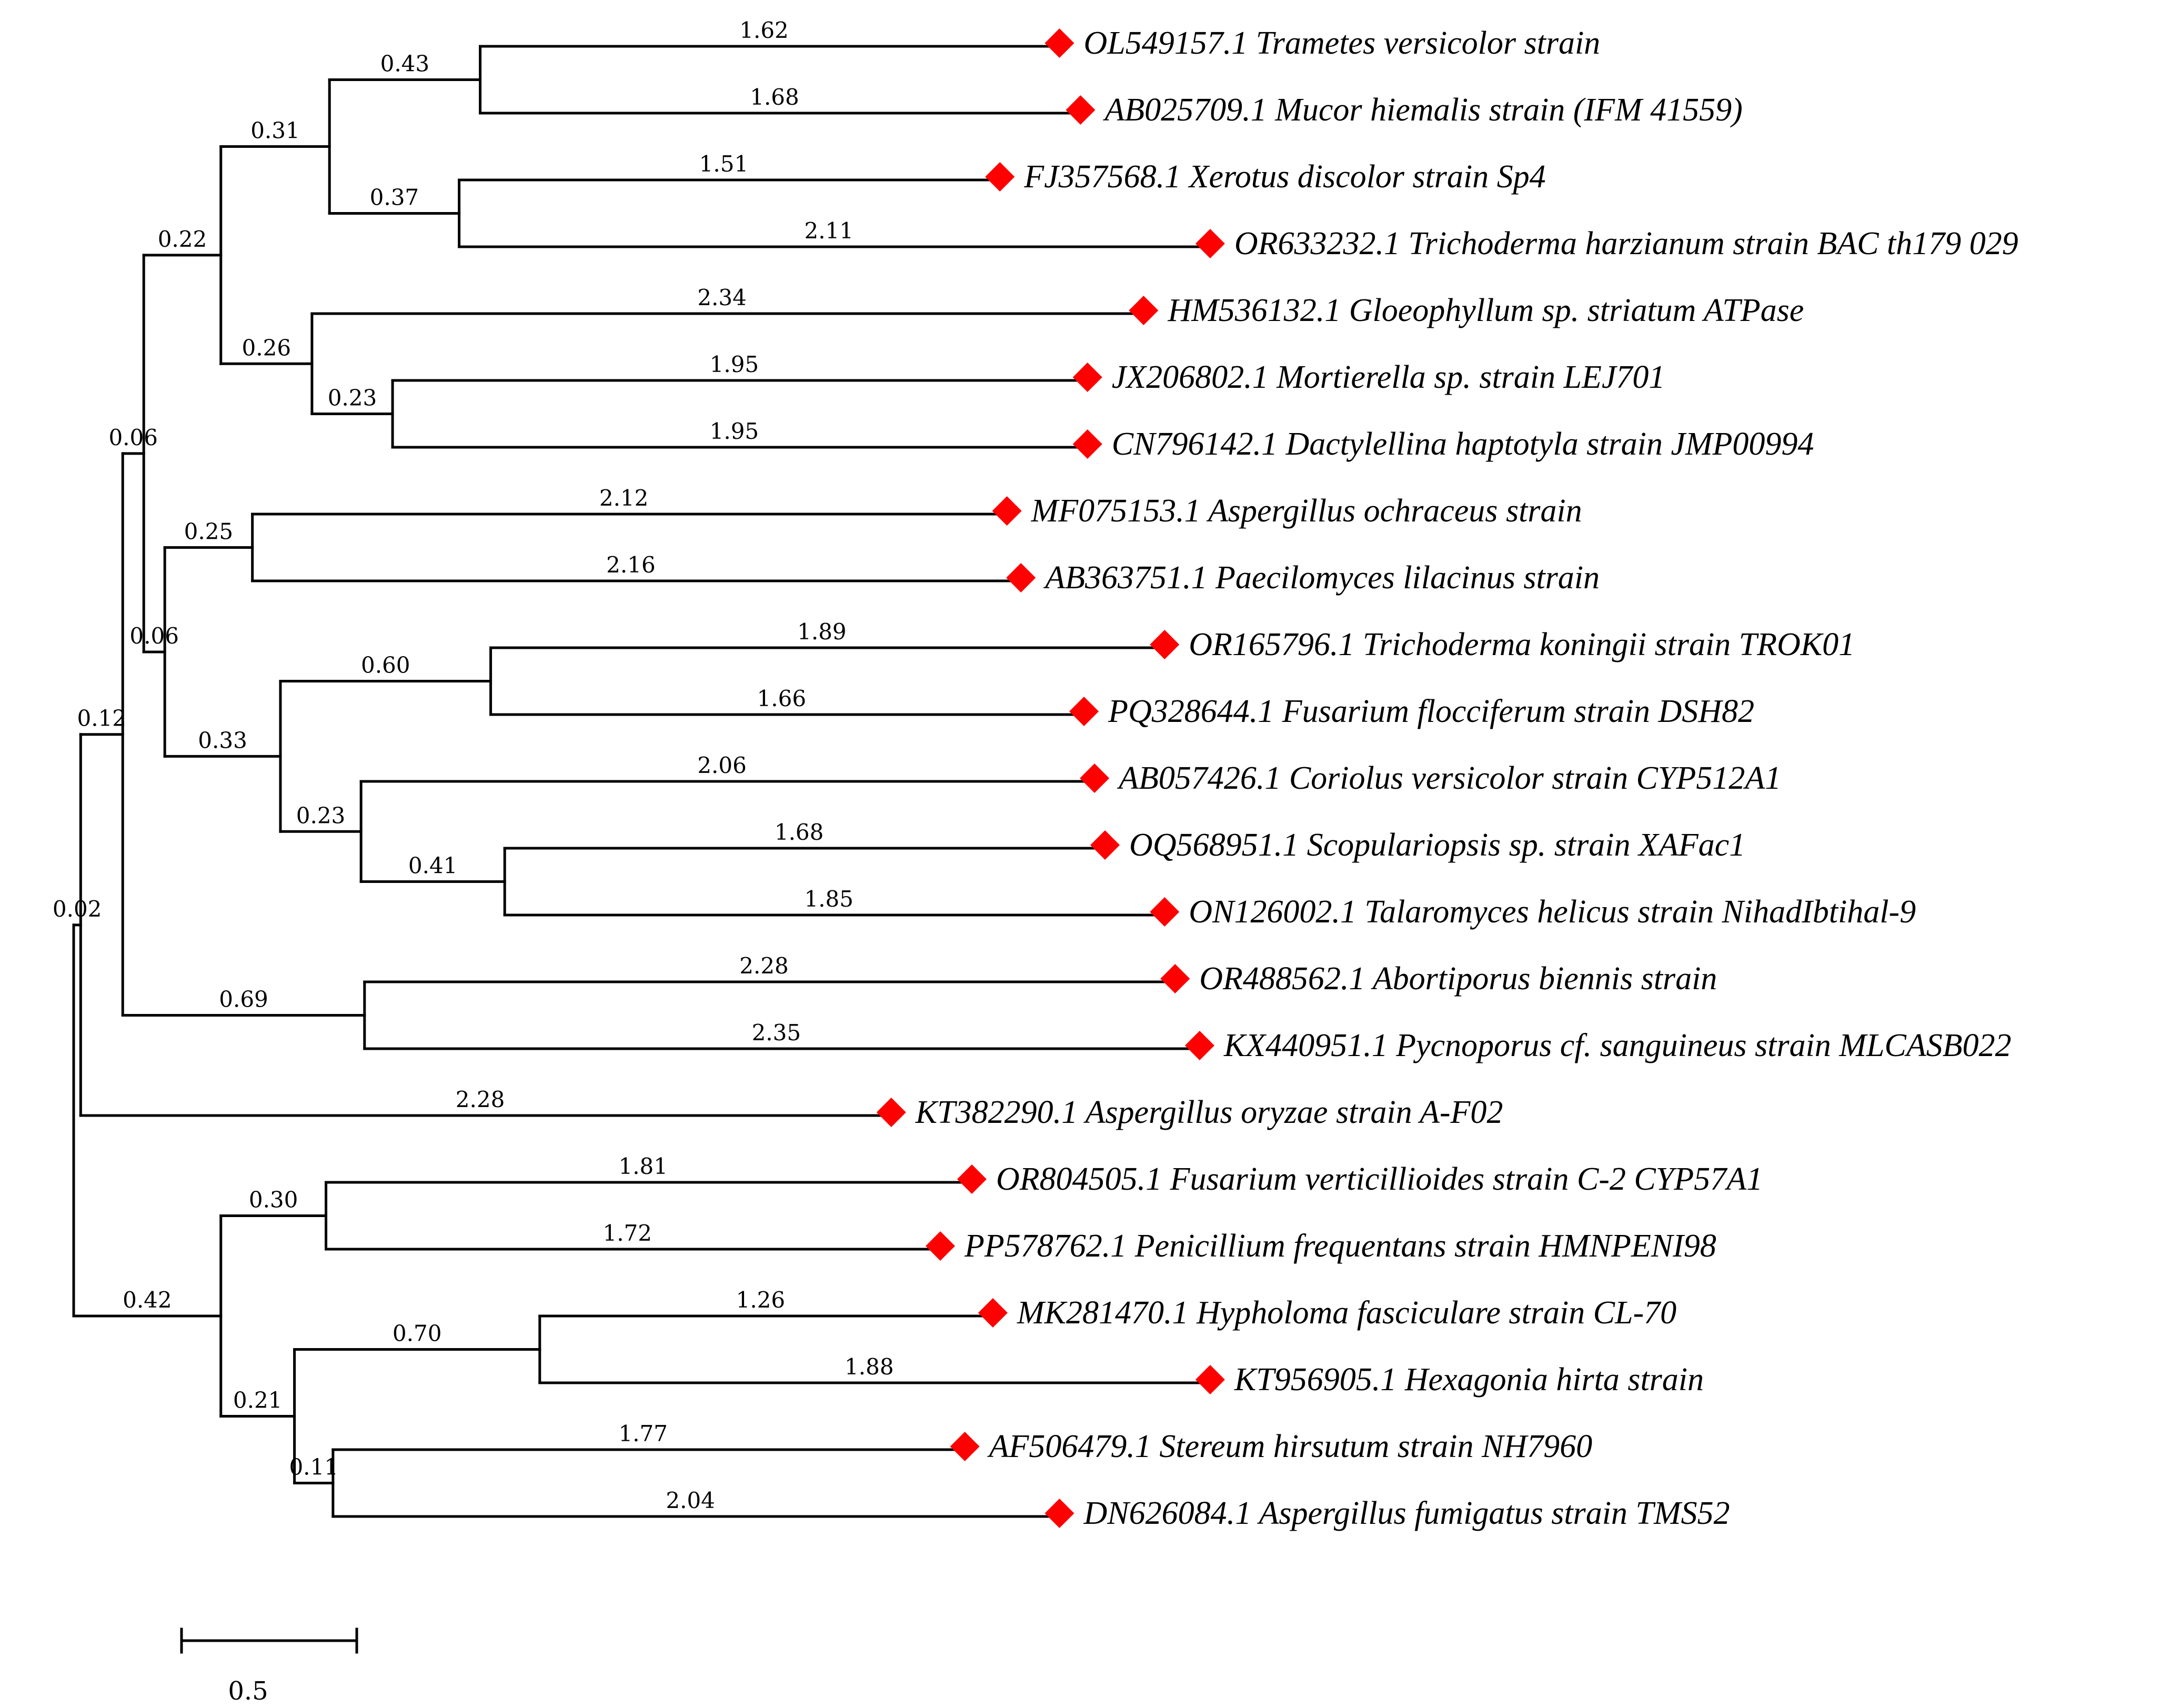 This screenshot has width=2160, height=1708. What do you see at coordinates (1341, 43) in the screenshot?
I see `taxon-label: OL549157.1 Trametes versicolor strain` at bounding box center [1341, 43].